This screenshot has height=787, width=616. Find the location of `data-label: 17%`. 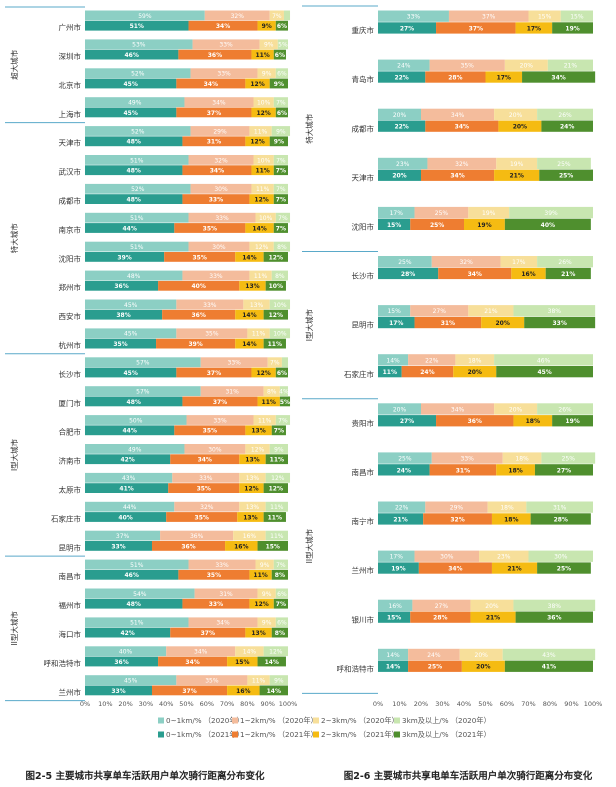

data-label: 17% is located at coordinates (534, 28).